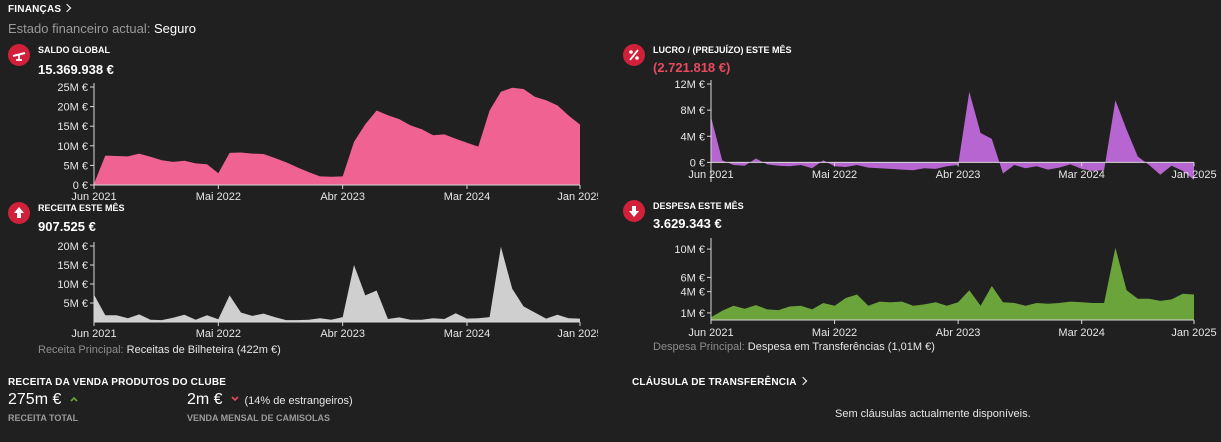 The width and height of the screenshot is (1221, 442). What do you see at coordinates (72, 88) in the screenshot?
I see `balance-y-tick-label: 25M €` at bounding box center [72, 88].